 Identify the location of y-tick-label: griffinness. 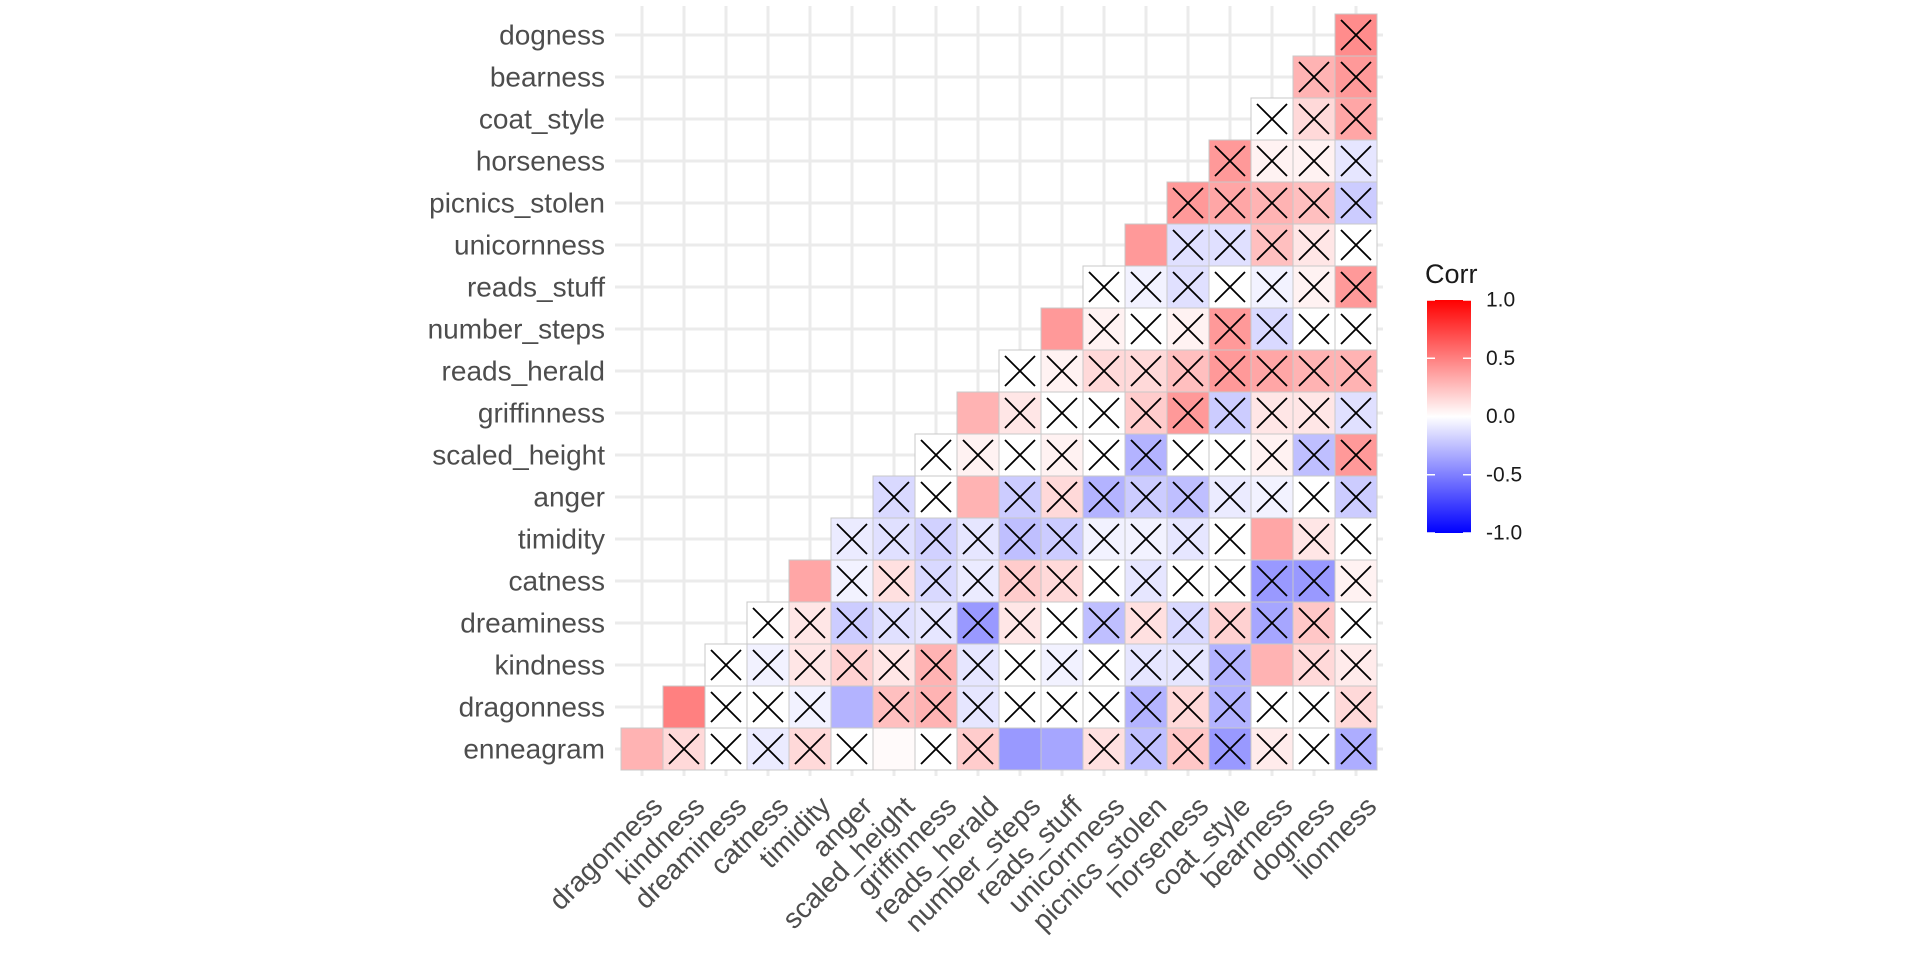
(541, 413).